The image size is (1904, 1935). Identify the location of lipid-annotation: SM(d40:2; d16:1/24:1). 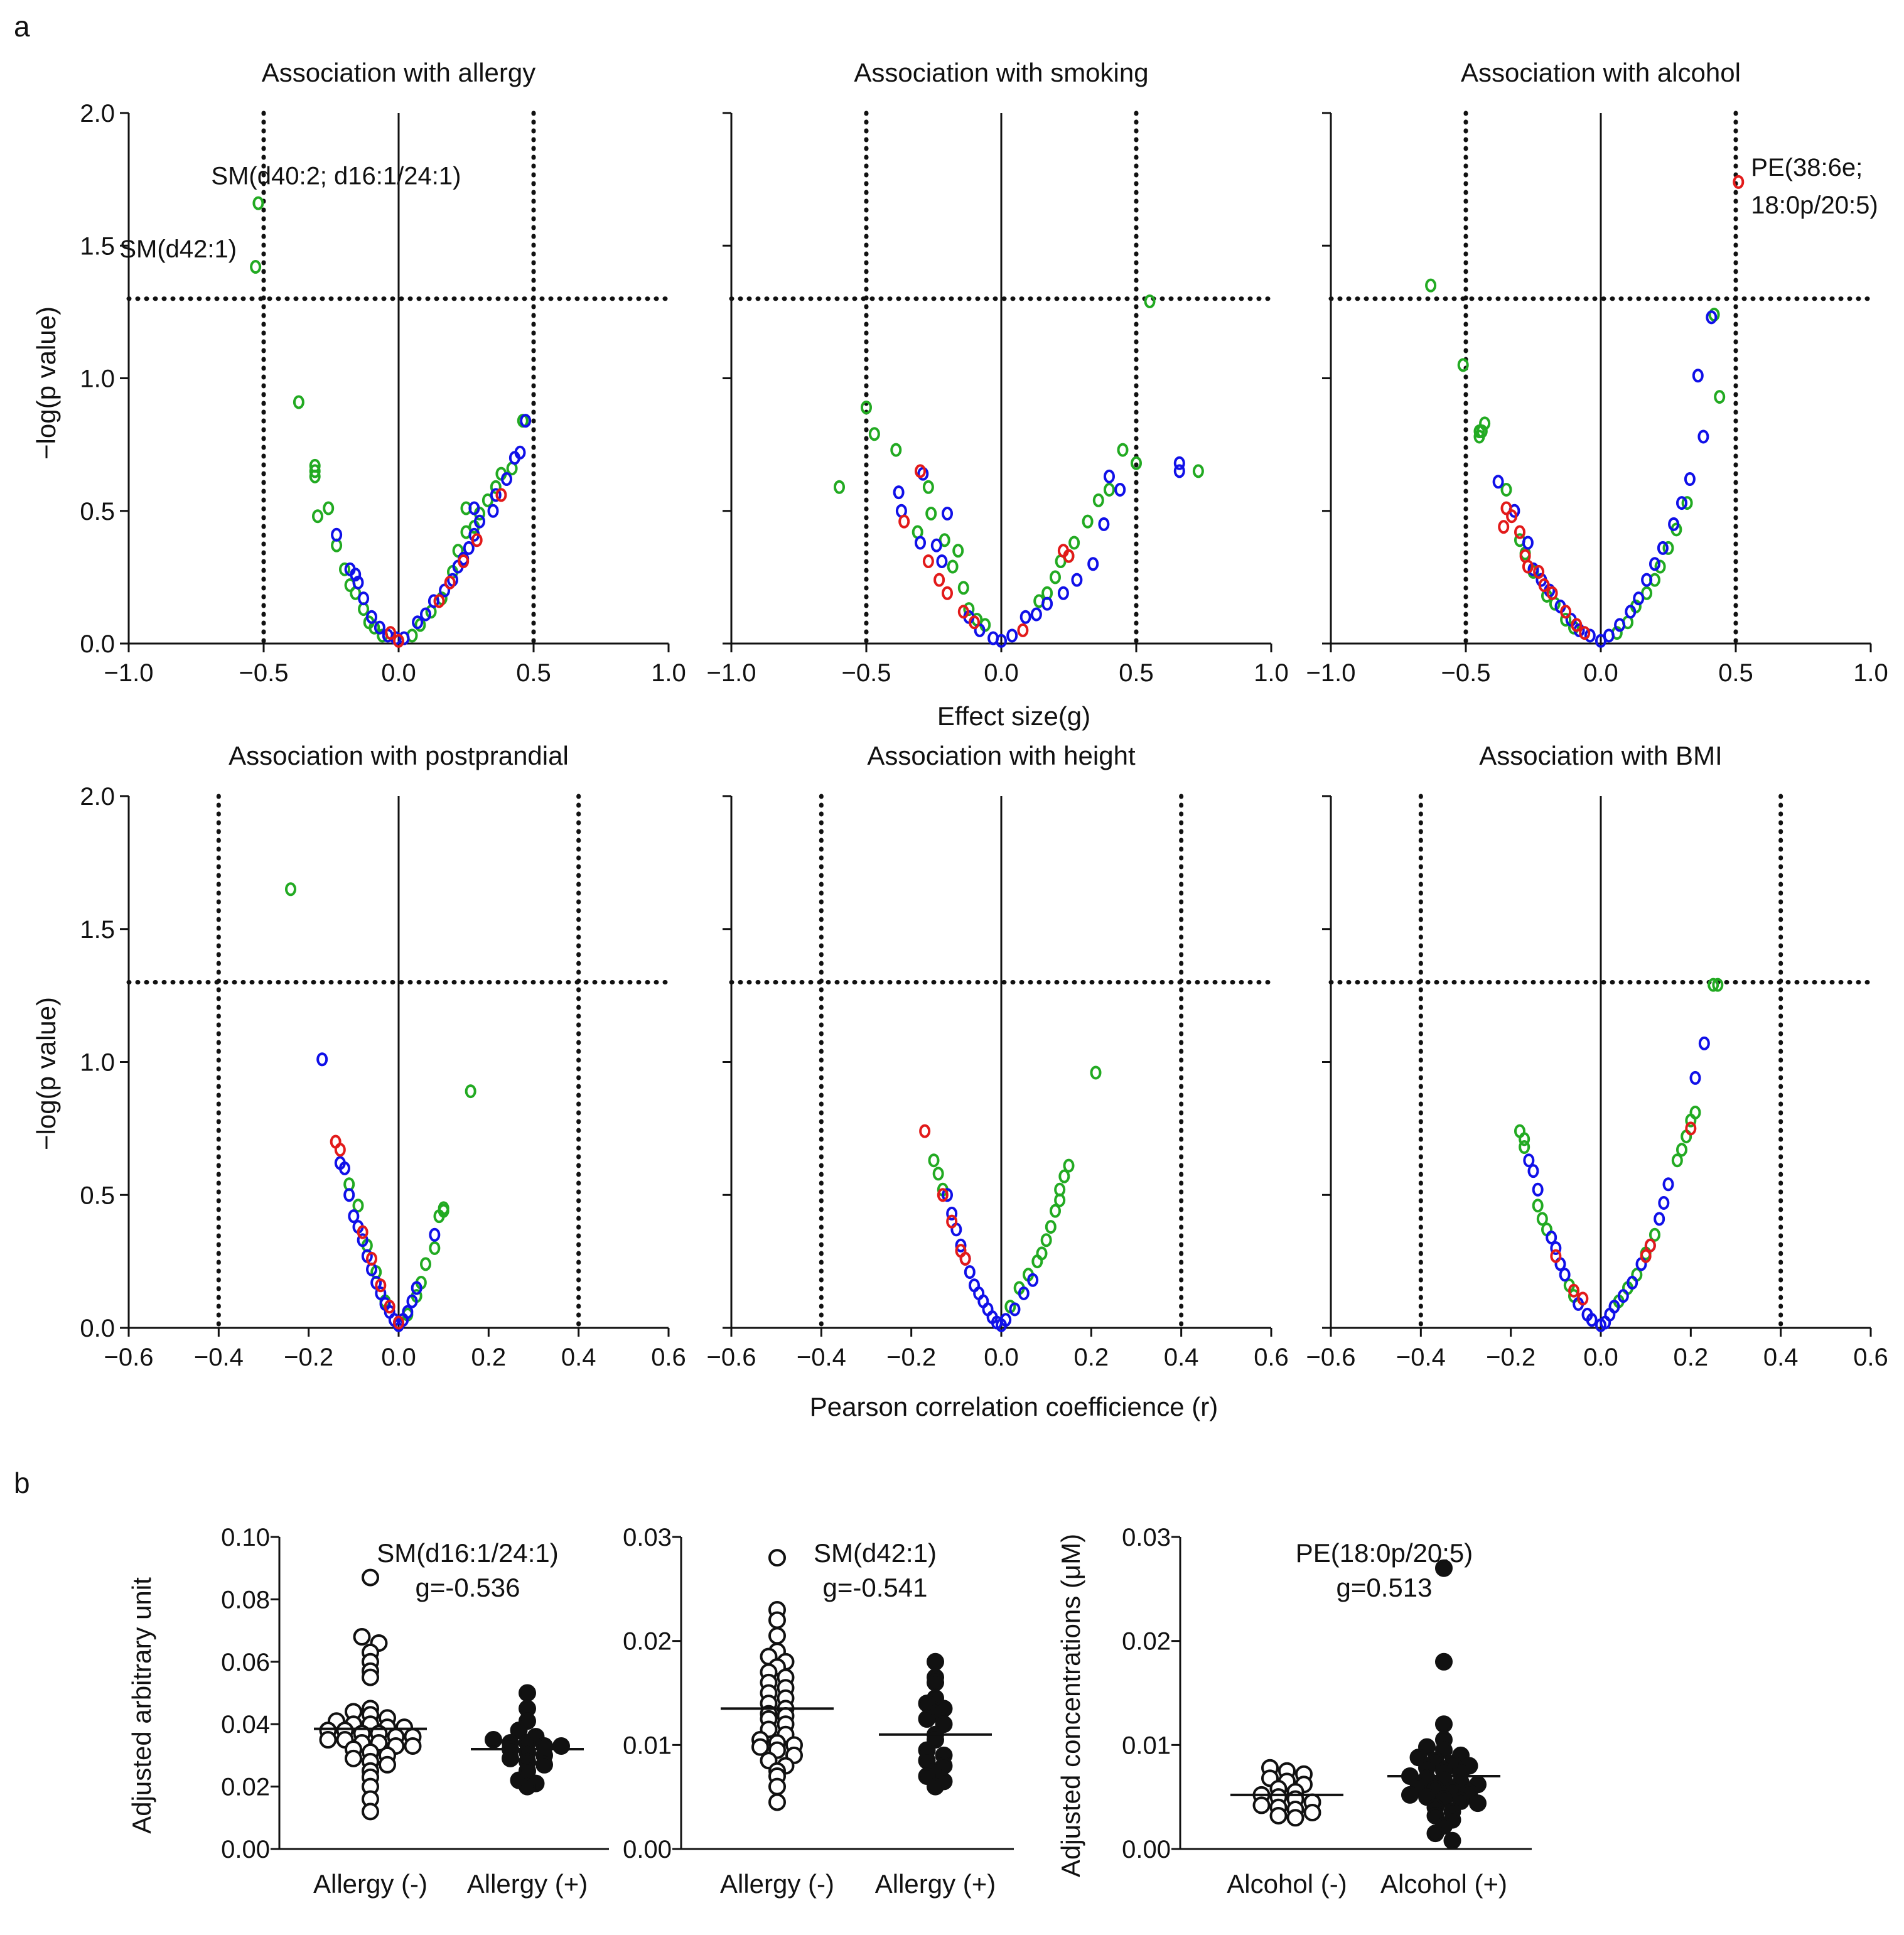
(336, 176).